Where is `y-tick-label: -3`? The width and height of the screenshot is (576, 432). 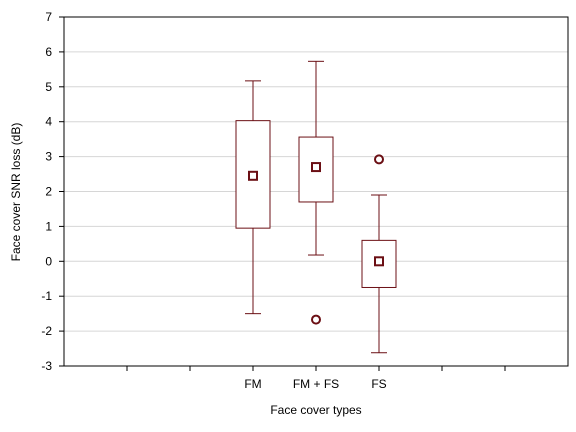
y-tick-label: -3 is located at coordinates (46, 366).